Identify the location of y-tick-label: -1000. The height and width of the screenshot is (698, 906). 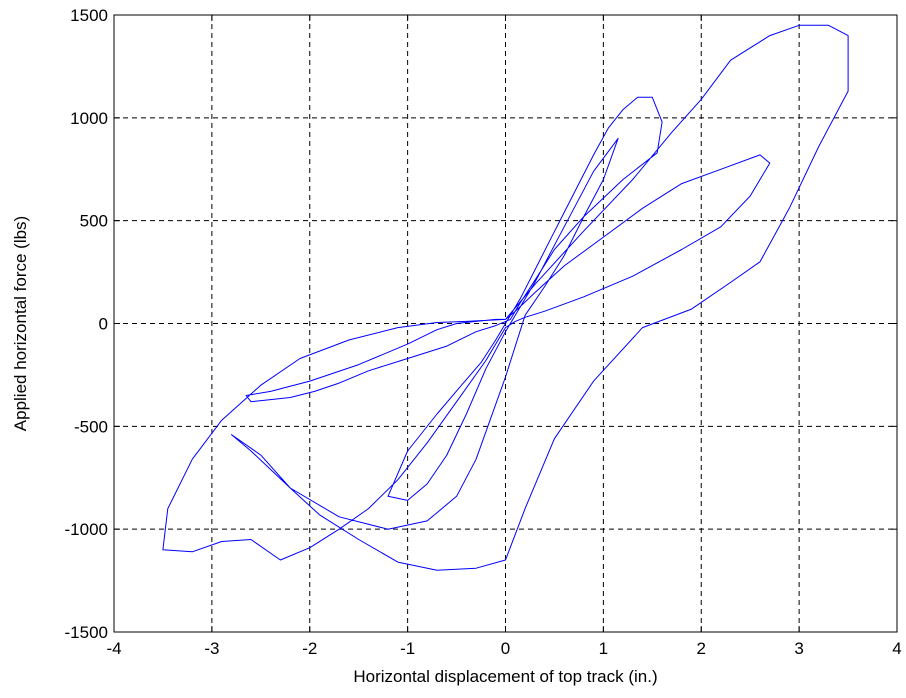
(86, 529).